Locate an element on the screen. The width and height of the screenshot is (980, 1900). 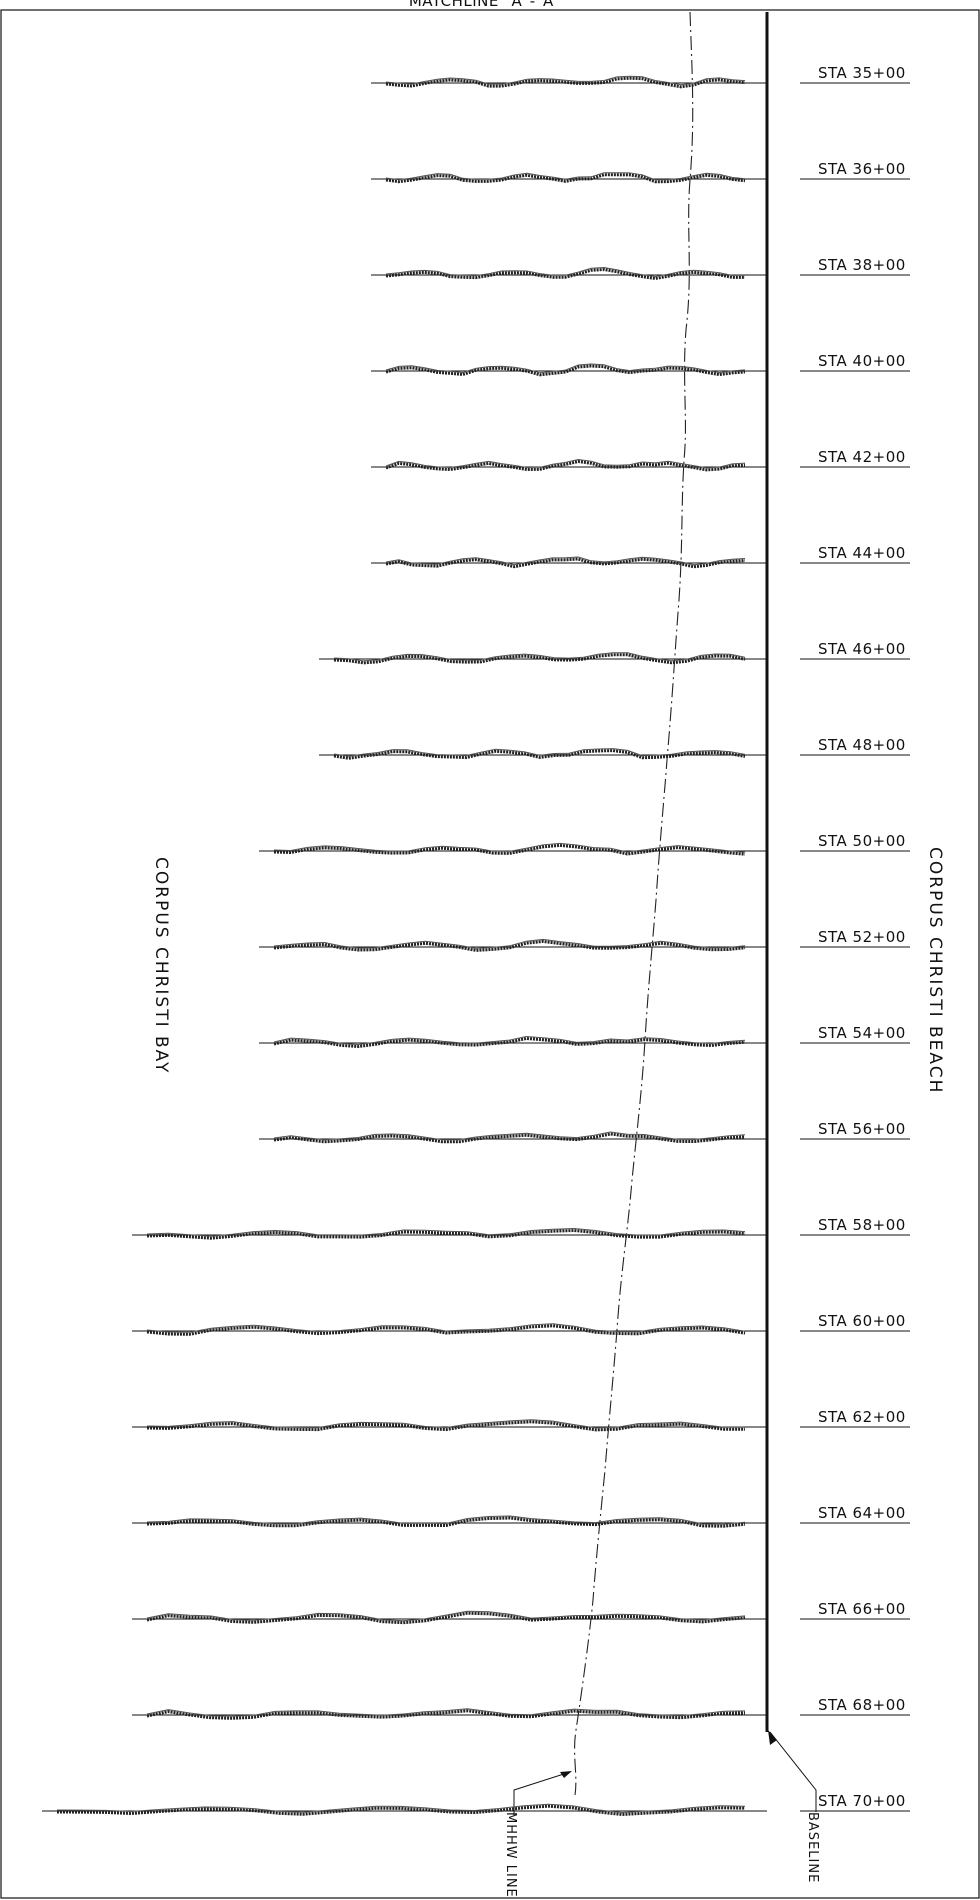
station-label: STA 60+00 is located at coordinates (862, 1321).